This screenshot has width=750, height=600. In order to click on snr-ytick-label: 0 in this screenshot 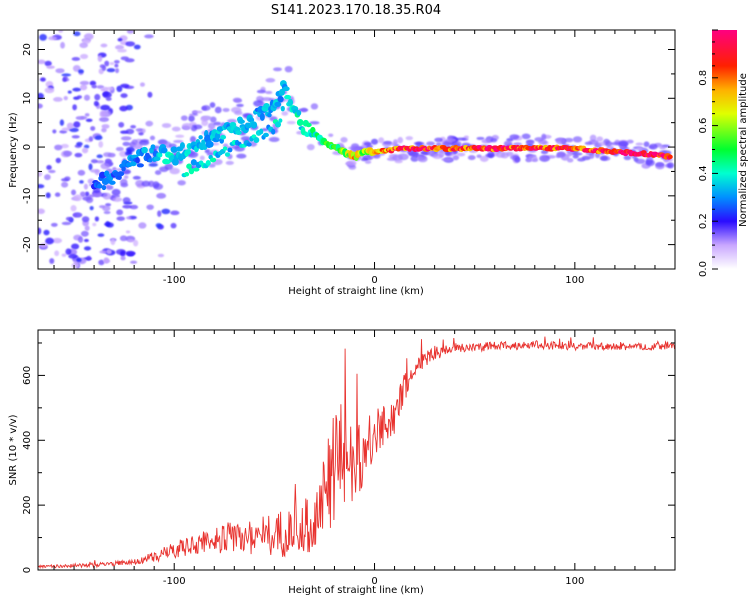, I will do `click(27, 570)`.